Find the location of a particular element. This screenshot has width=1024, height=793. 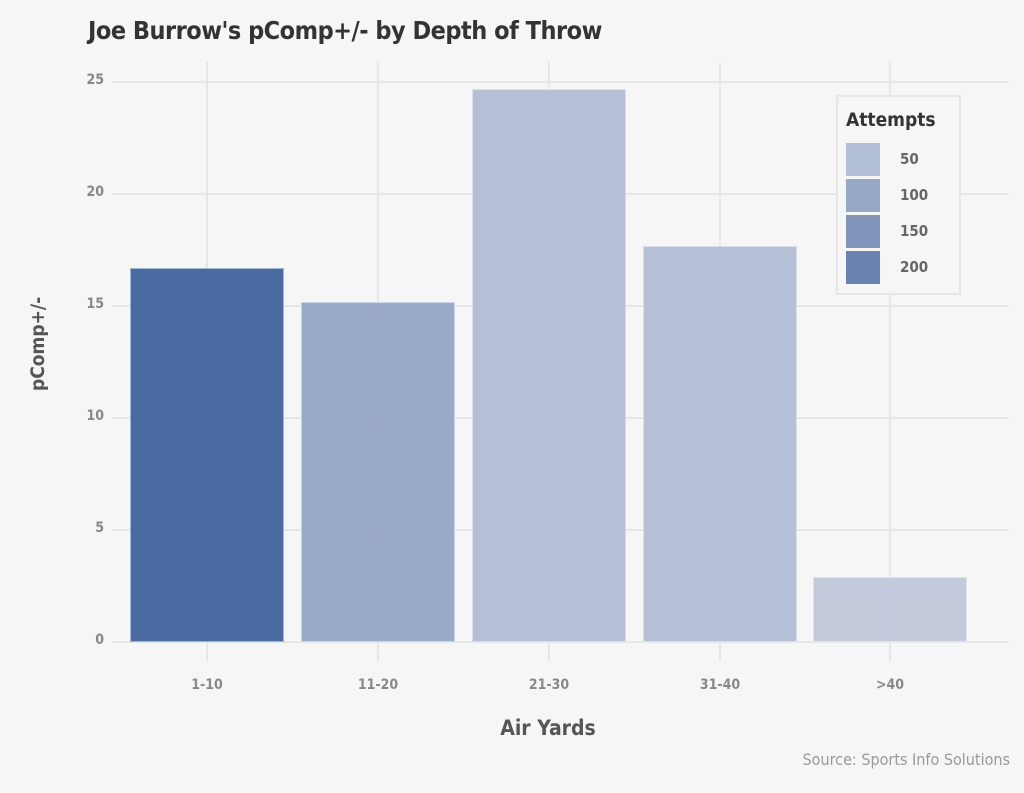

x-tick-label: 31-40 is located at coordinates (720, 685).